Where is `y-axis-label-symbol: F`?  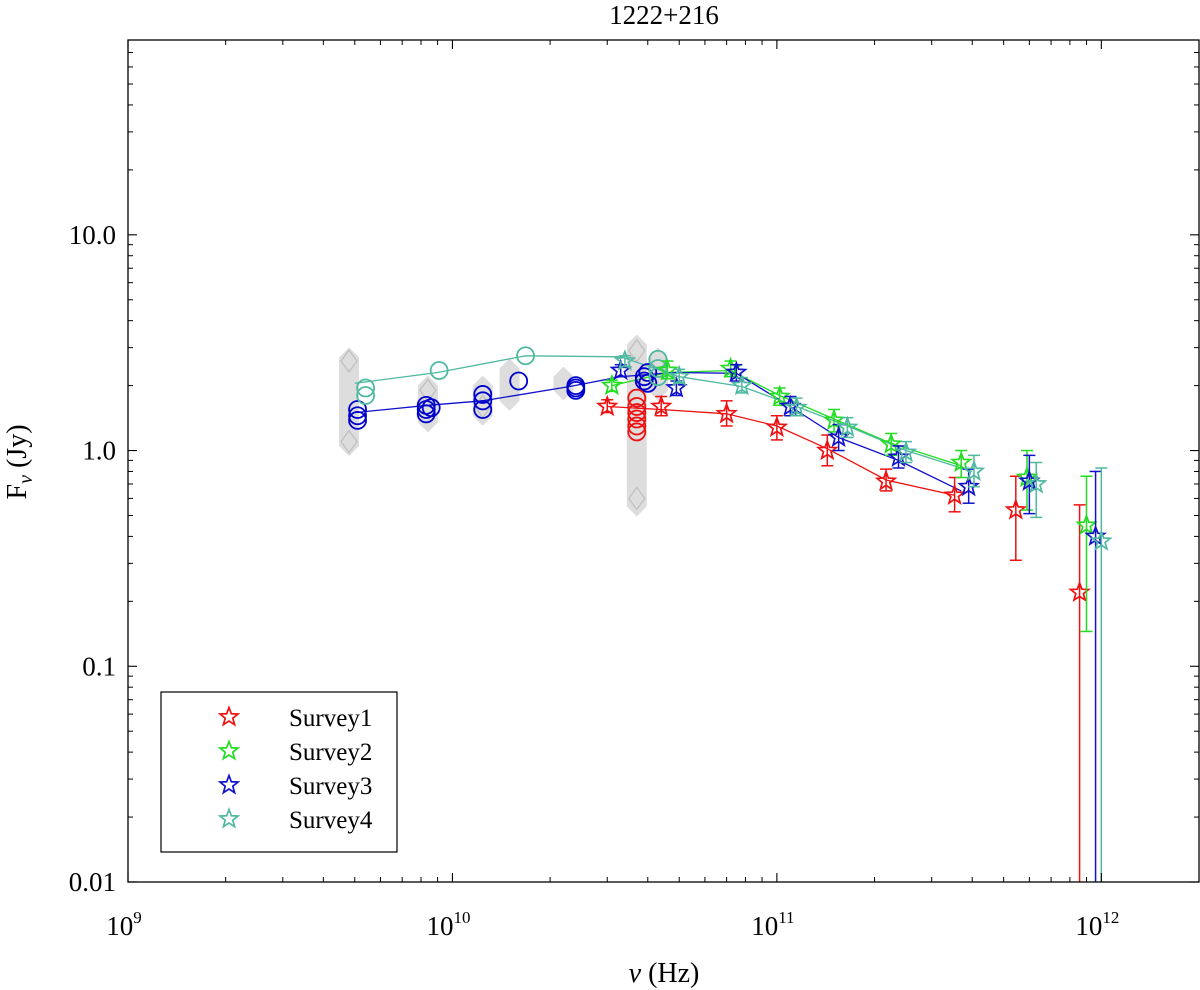
y-axis-label-symbol: F is located at coordinates (17, 492).